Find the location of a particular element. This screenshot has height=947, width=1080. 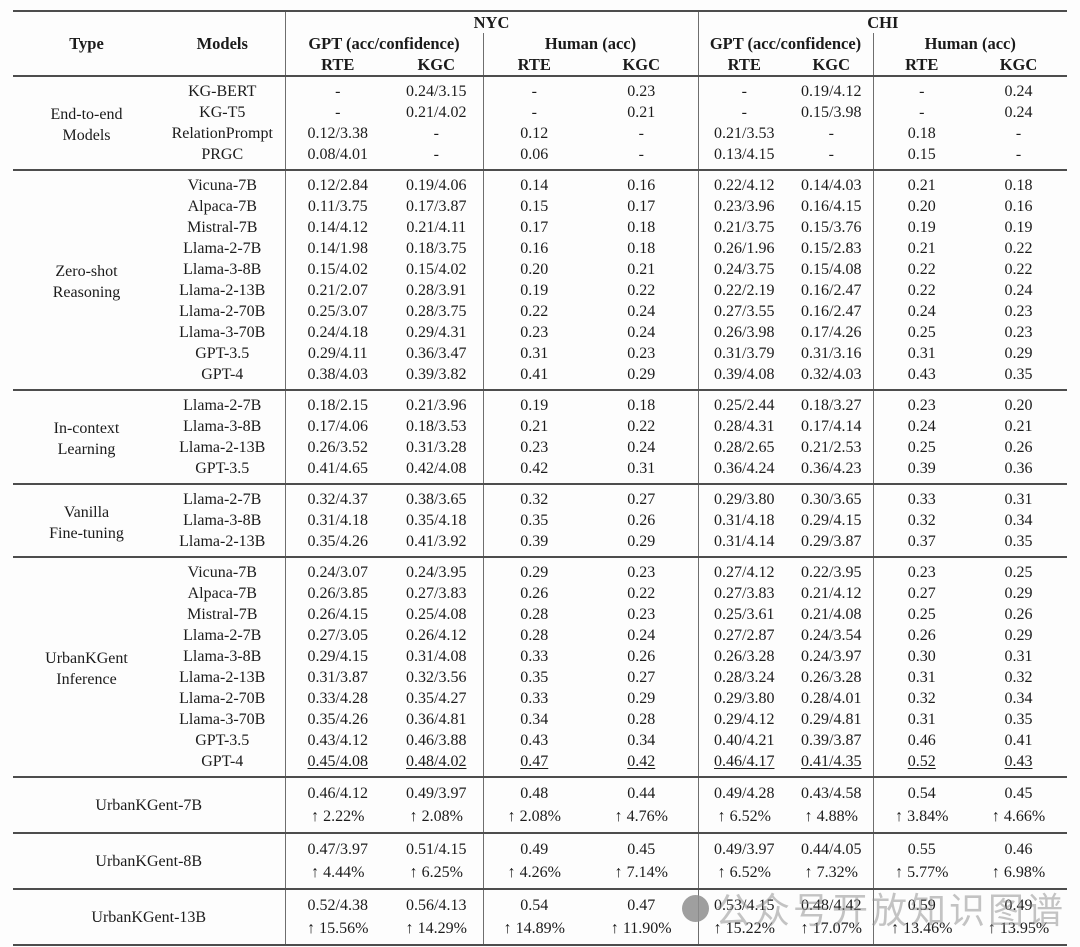

value-cell: 0.26/3.85 is located at coordinates (337, 593).